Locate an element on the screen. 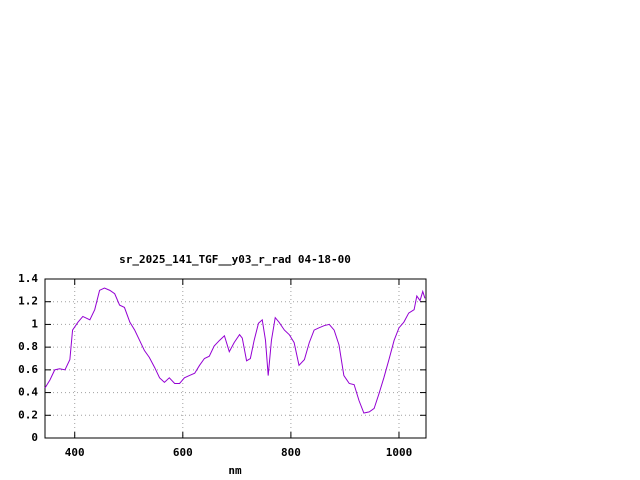 The height and width of the screenshot is (480, 640). x-tick-label: 600 is located at coordinates (183, 452).